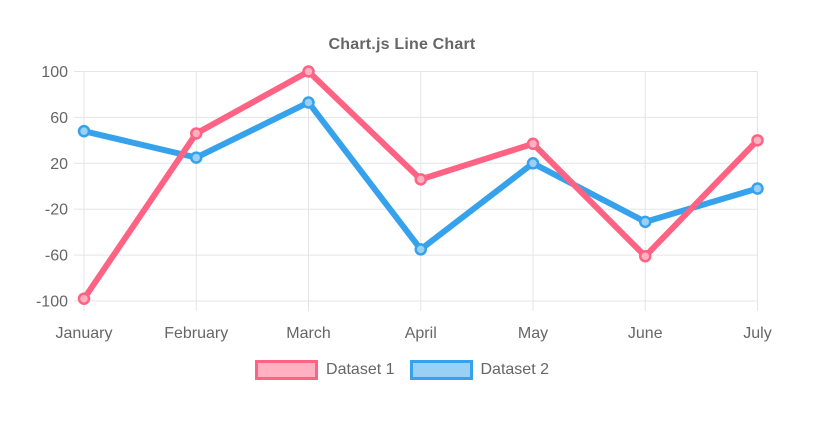 The width and height of the screenshot is (828, 442). What do you see at coordinates (421, 333) in the screenshot?
I see `svg-text: April` at bounding box center [421, 333].